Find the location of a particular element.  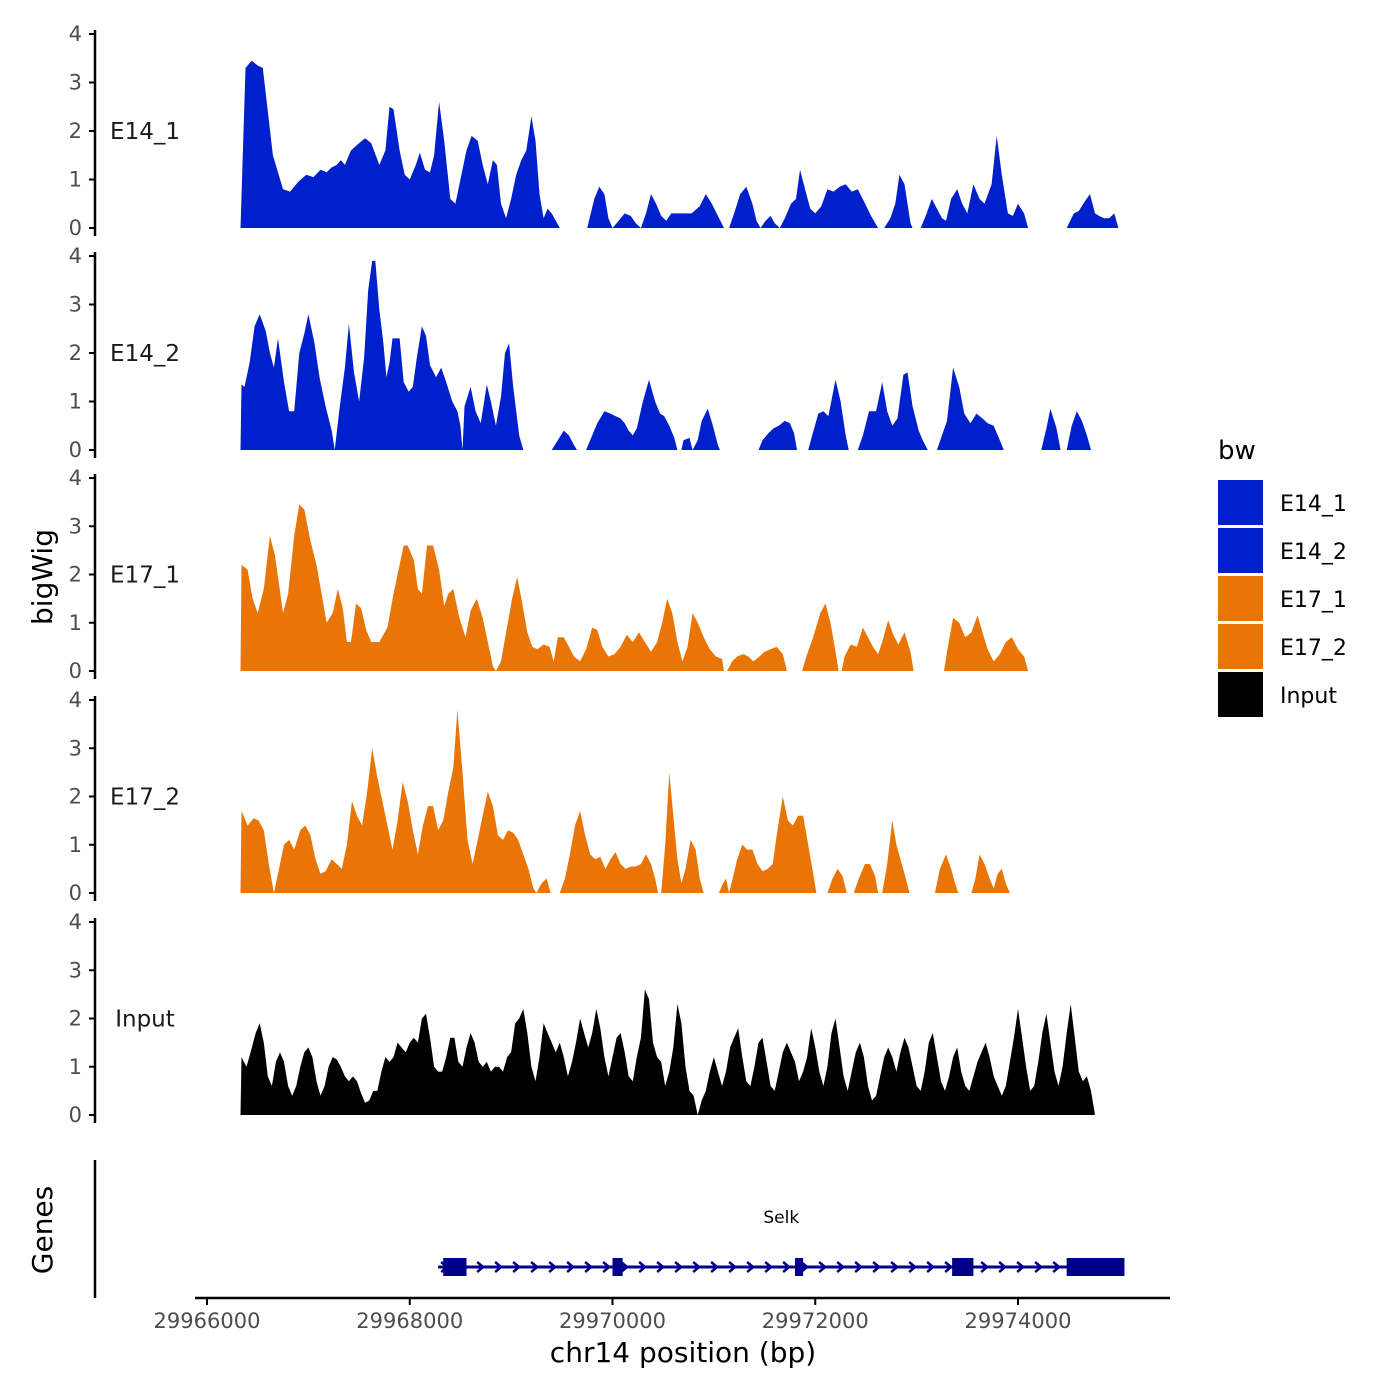

track-label: E17_2 is located at coordinates (145, 798).